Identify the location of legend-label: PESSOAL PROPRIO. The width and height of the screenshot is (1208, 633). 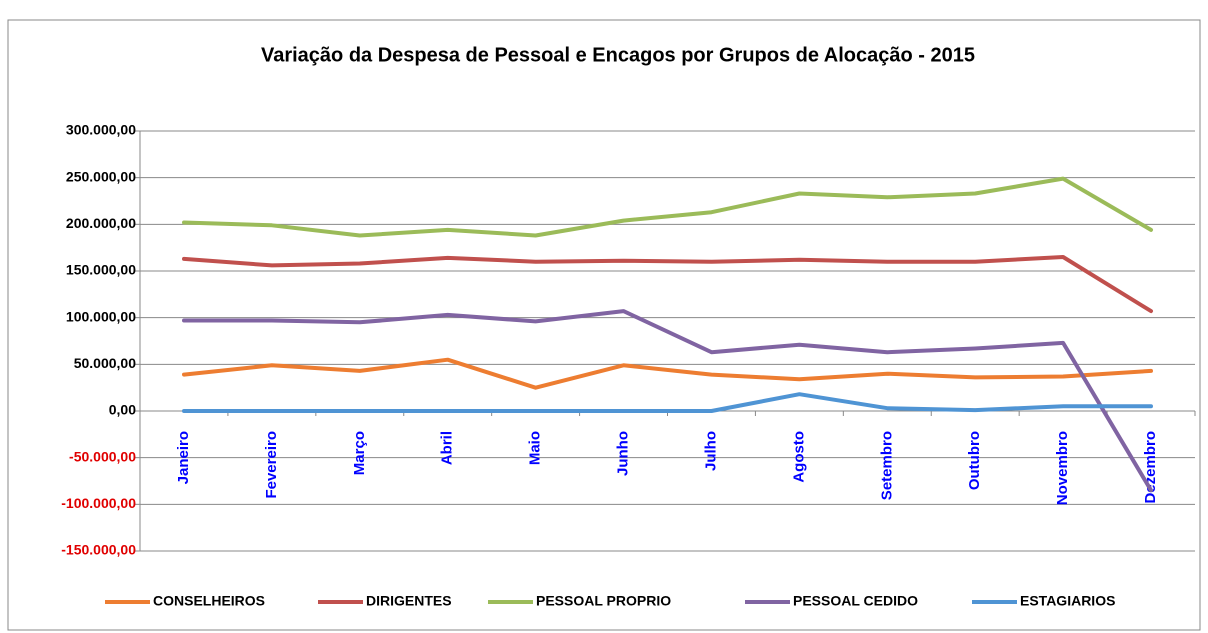
(603, 601).